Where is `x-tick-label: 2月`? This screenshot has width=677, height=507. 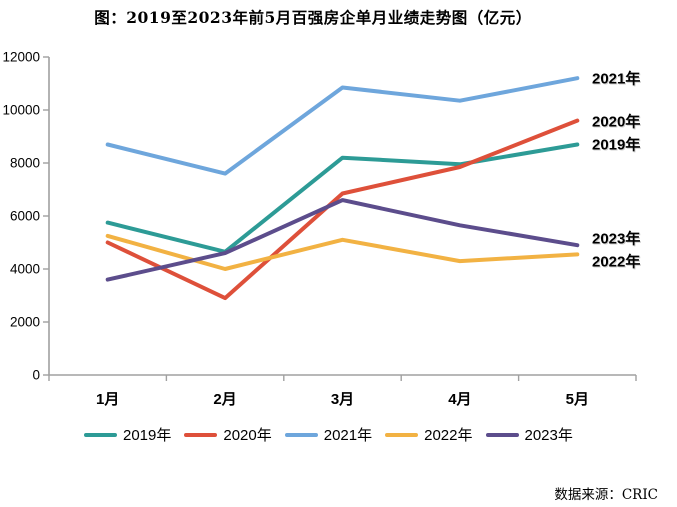 x-tick-label: 2月 is located at coordinates (225, 399).